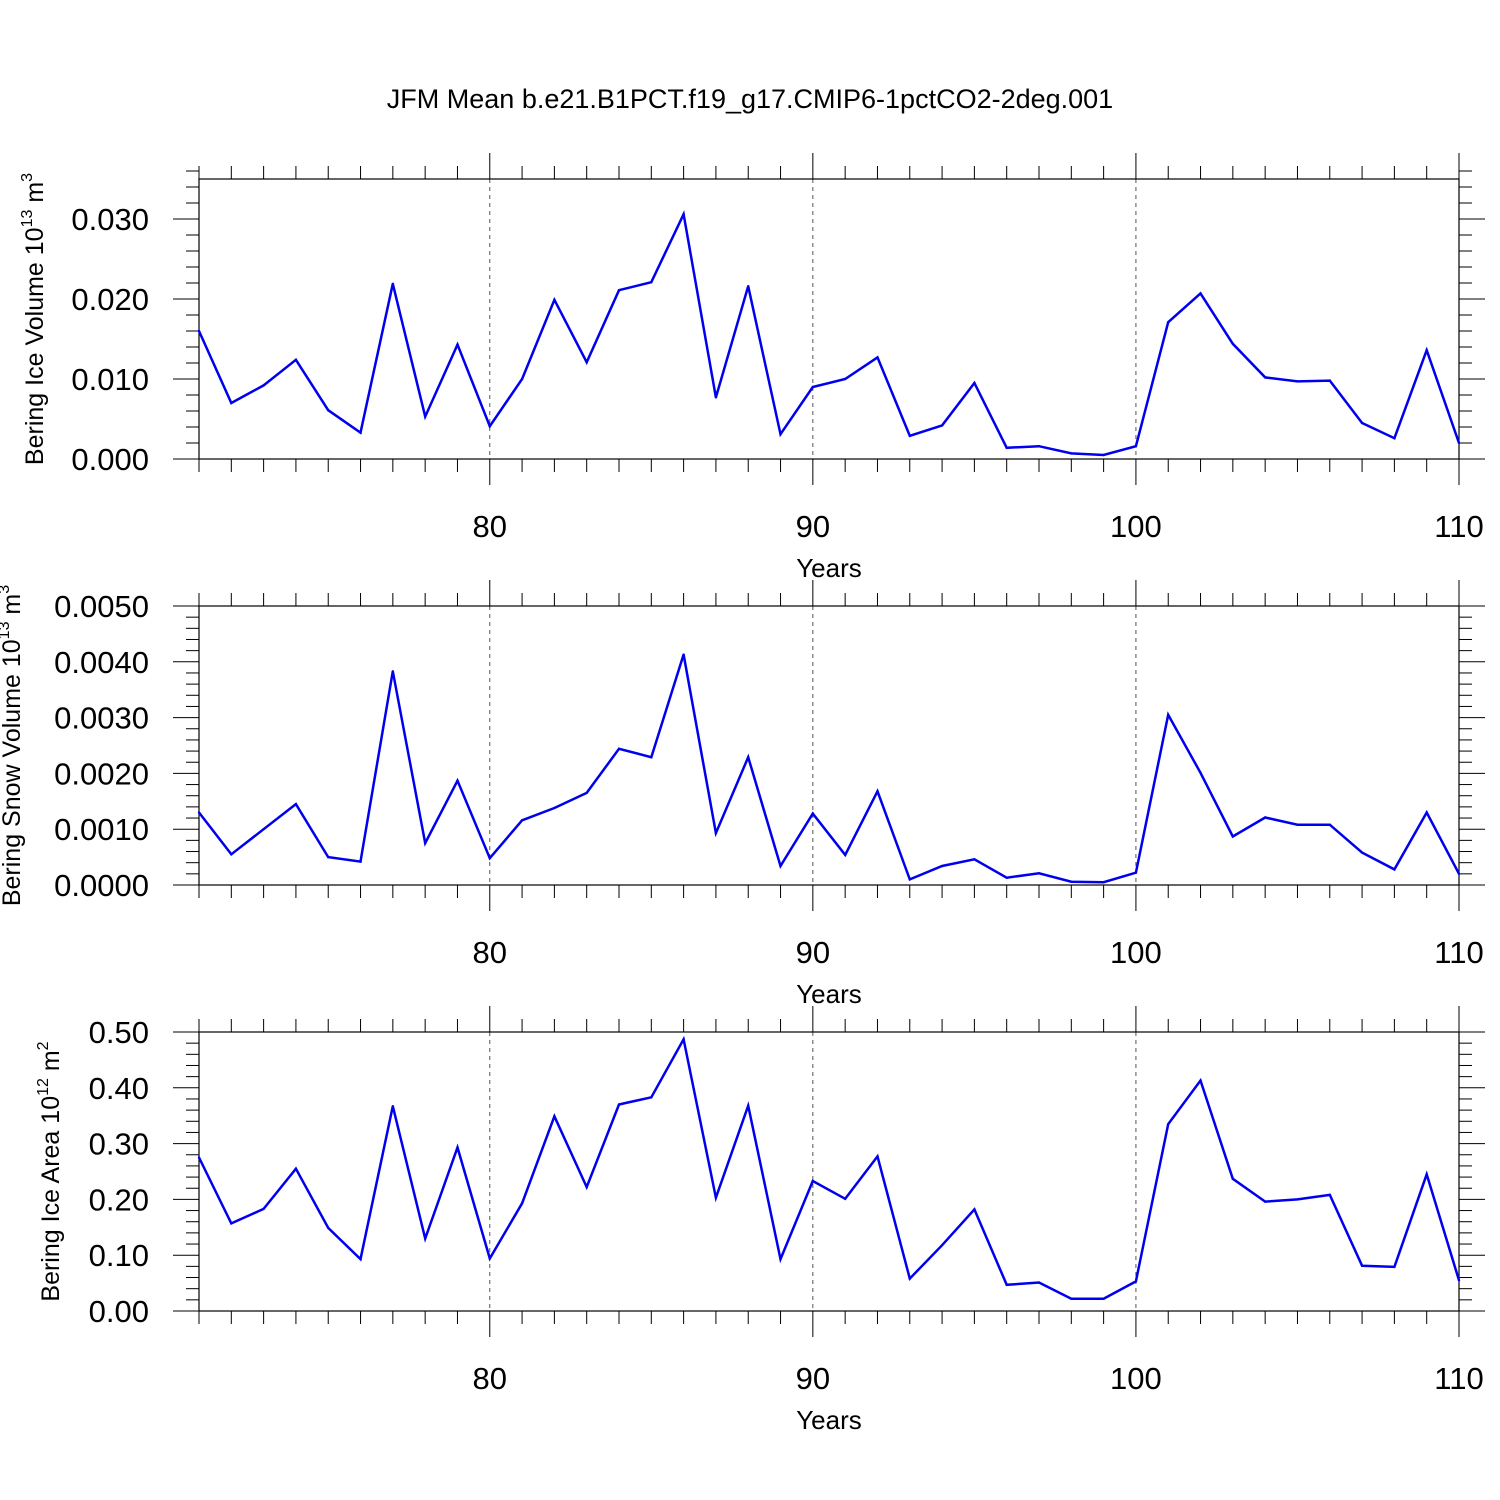 The image size is (1500, 1500). What do you see at coordinates (13, 745) in the screenshot?
I see `panel-2-yaxis-title: Bering Snow Volume 1013 m3` at bounding box center [13, 745].